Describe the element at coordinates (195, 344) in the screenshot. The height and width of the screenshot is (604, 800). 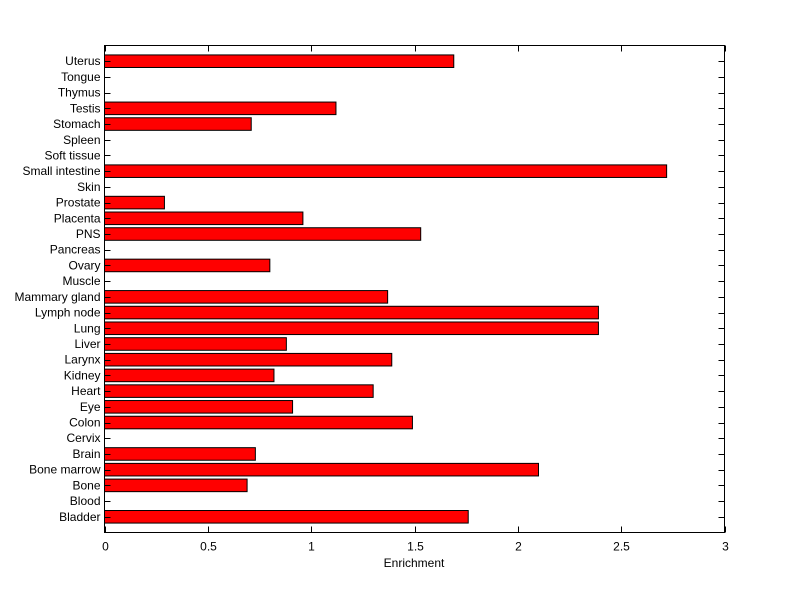
I see `bar-liver` at that location.